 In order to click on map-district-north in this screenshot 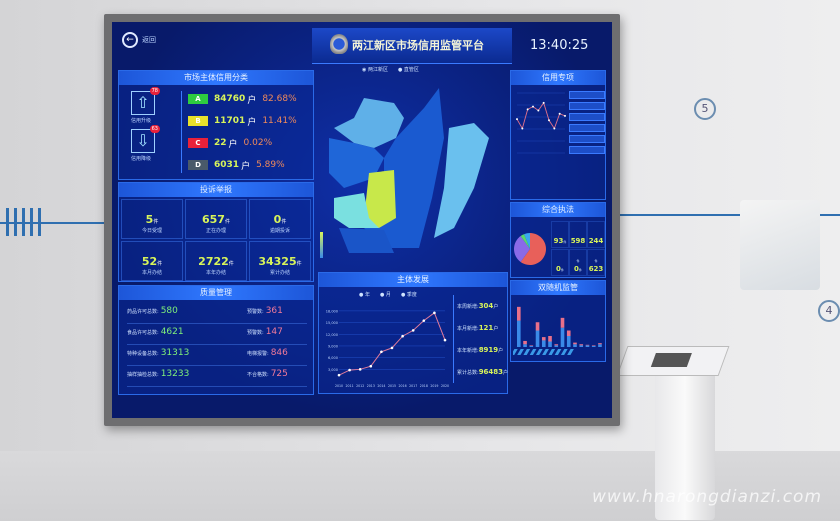, I will do `click(369, 123)`.